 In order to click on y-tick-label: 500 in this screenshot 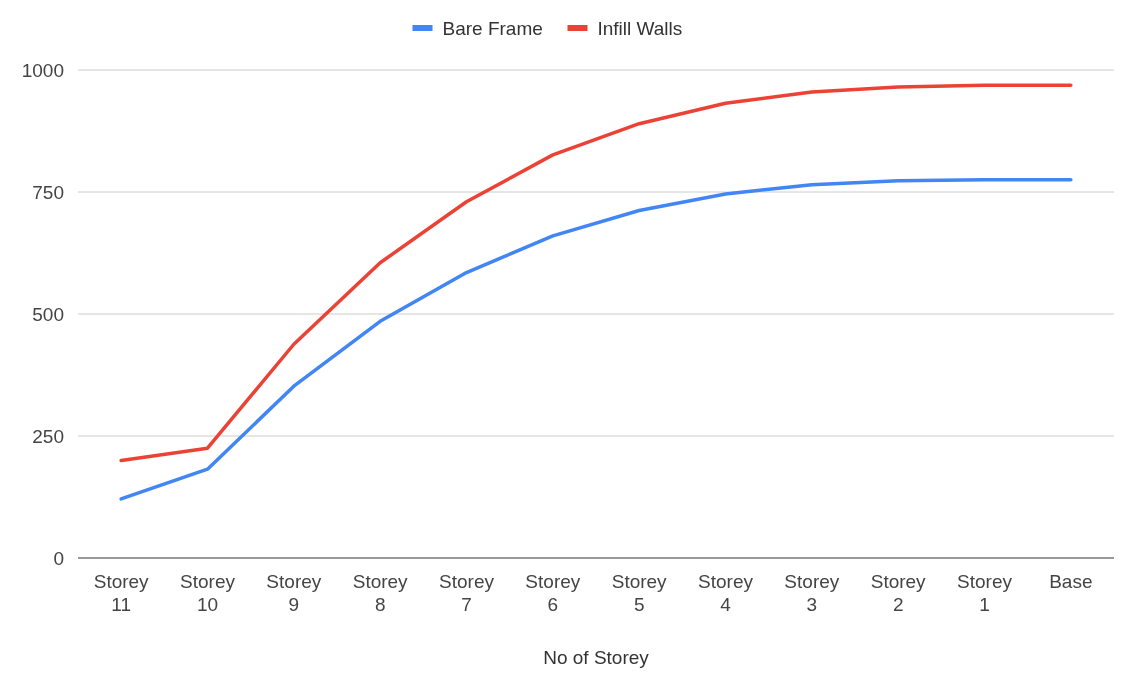, I will do `click(48, 314)`.